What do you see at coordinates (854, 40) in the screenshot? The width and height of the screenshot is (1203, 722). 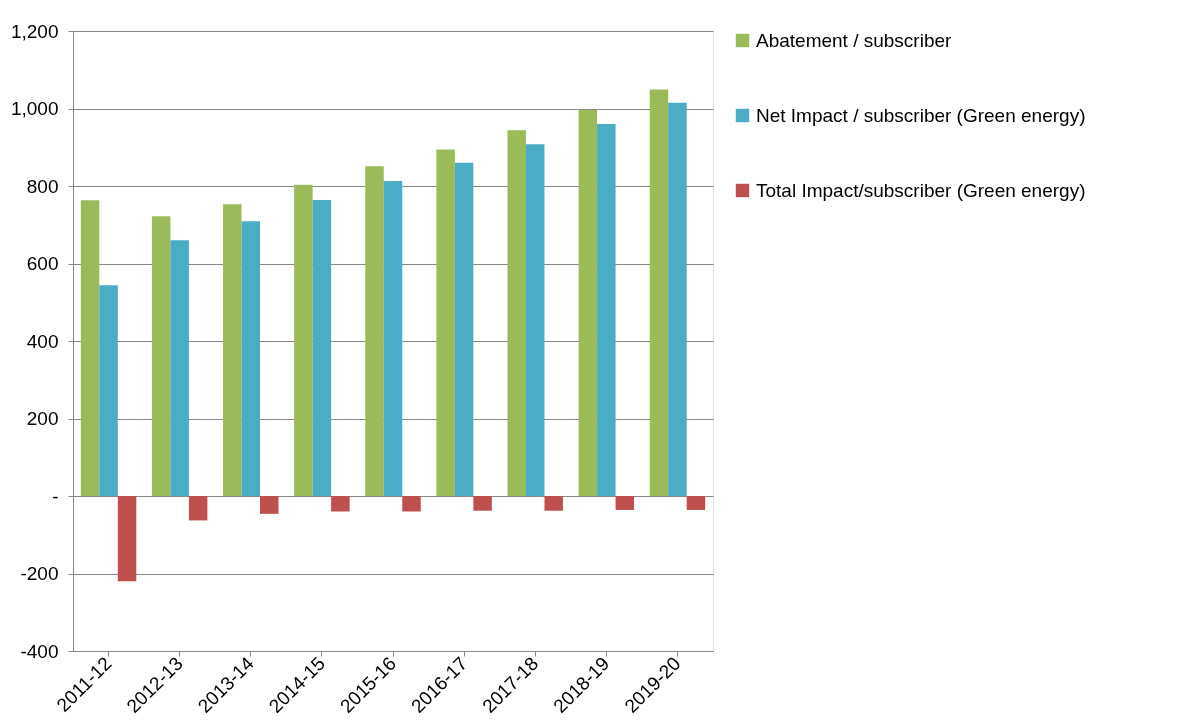 I see `legend-label: Abatement / subscriber` at bounding box center [854, 40].